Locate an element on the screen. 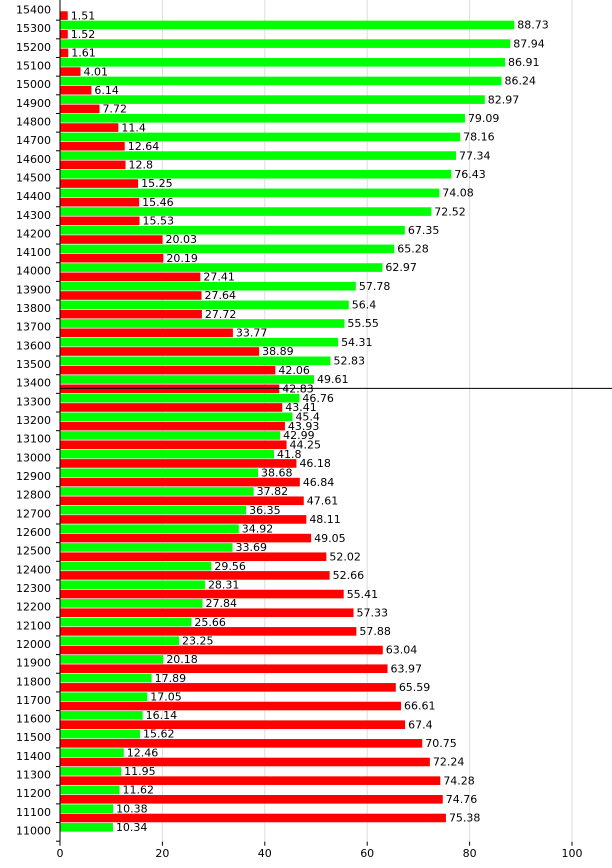 The width and height of the screenshot is (612, 868). y-tick-label: 11400 is located at coordinates (33, 756).